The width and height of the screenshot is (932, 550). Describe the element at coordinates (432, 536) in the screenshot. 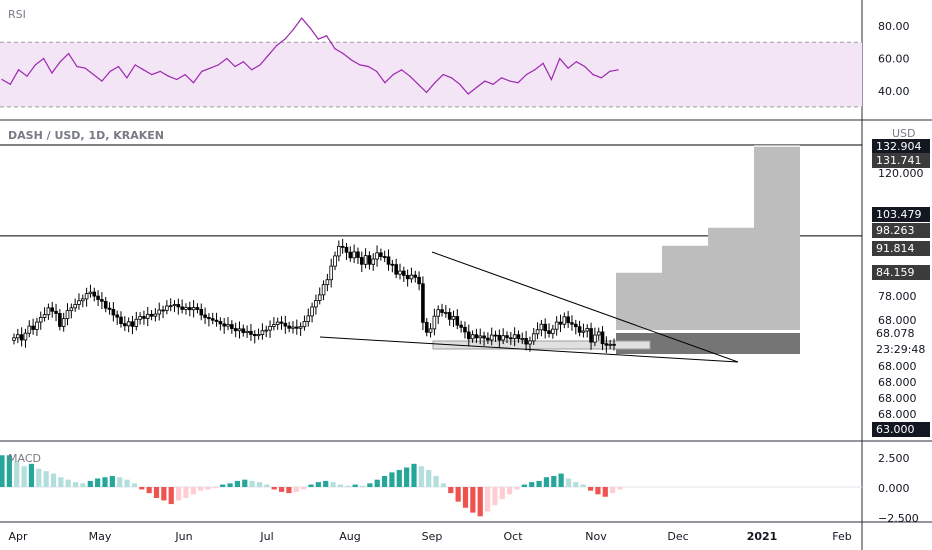

I see `time-axis-label: Sep` at that location.